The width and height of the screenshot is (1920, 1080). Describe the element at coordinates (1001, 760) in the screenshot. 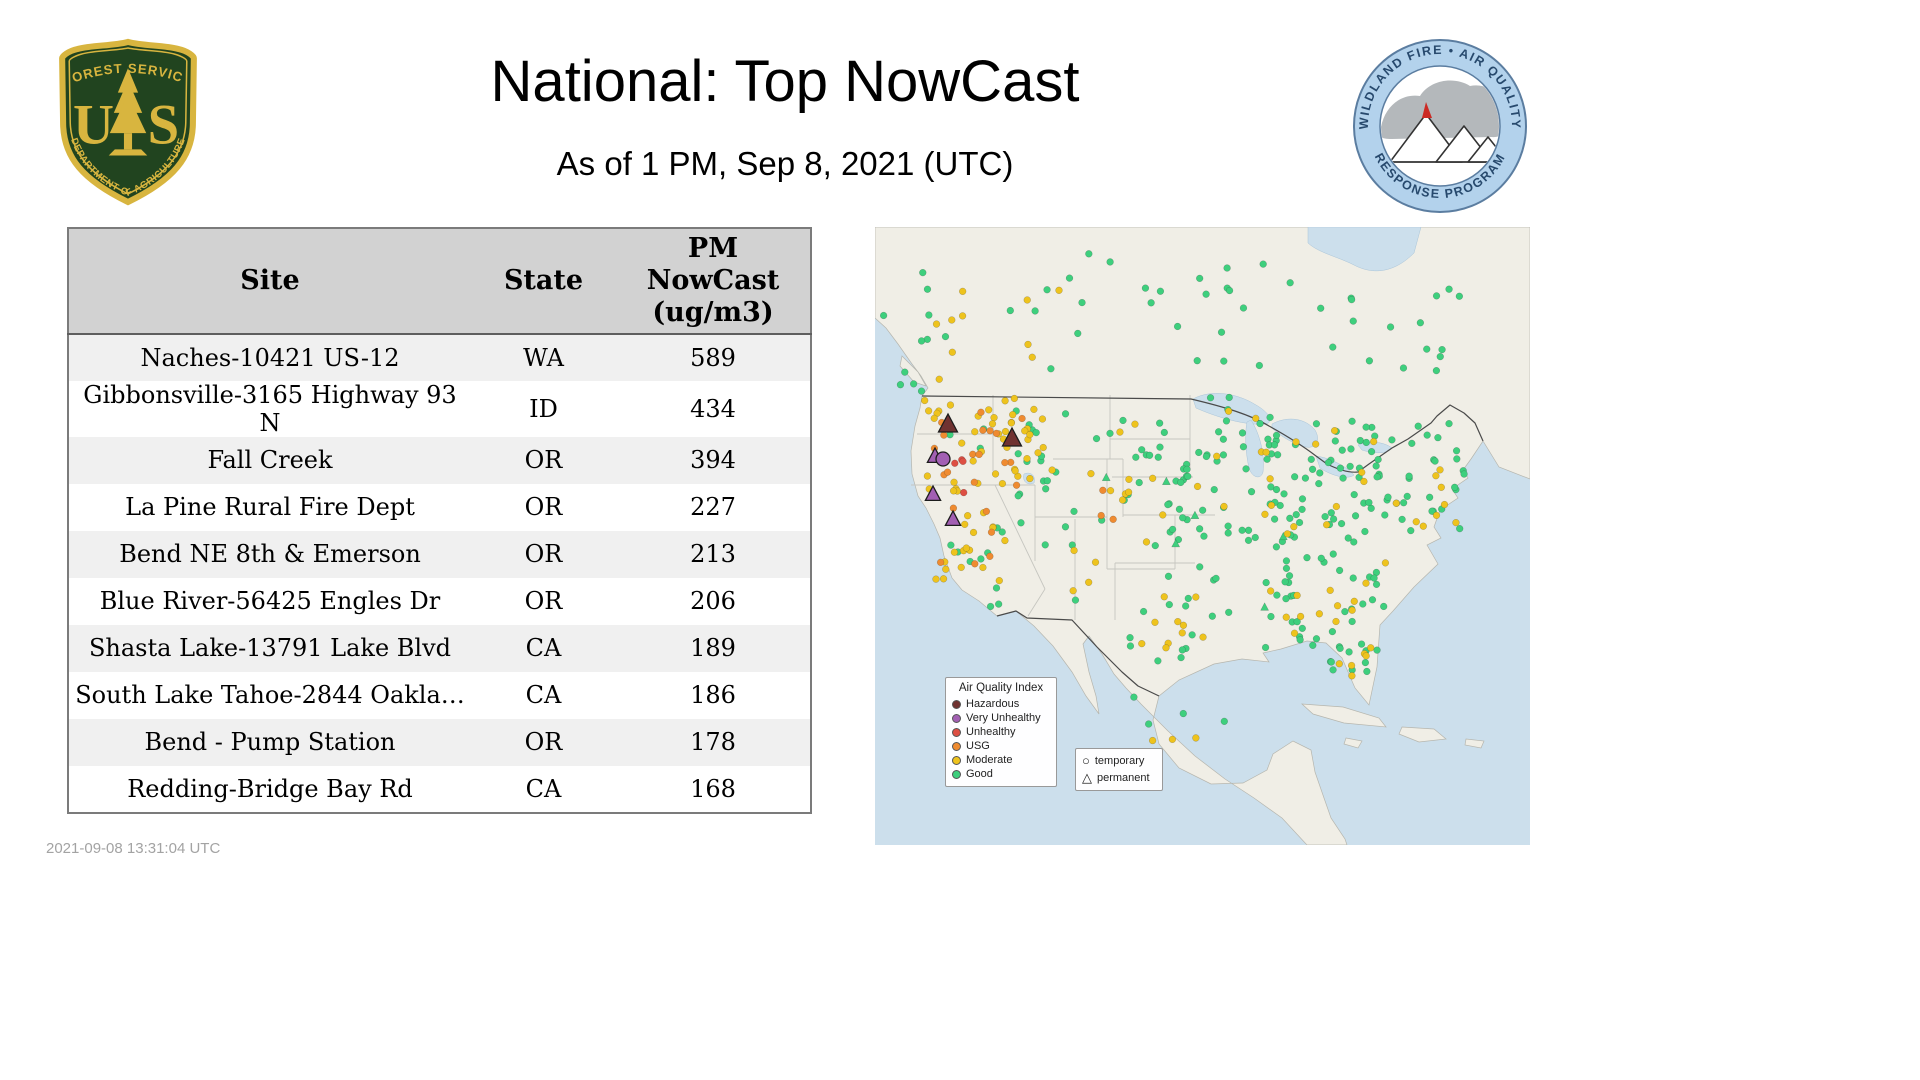

I see `aqi-legend-item: Moderate` at that location.